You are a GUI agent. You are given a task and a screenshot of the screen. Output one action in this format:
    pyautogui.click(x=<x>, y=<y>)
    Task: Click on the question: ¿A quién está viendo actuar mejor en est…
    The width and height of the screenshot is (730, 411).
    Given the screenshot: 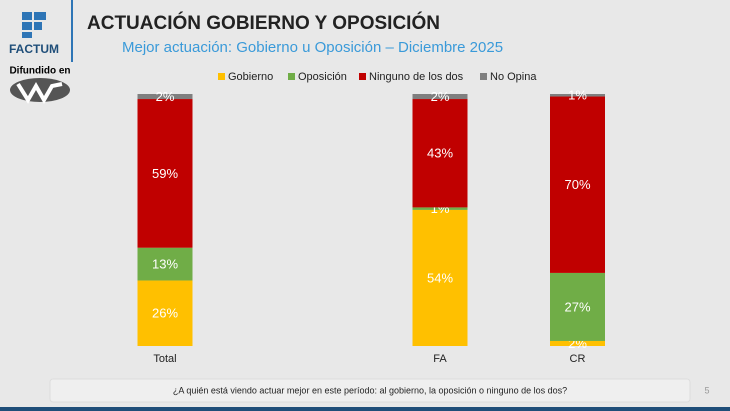 What is the action you would take?
    pyautogui.click(x=370, y=390)
    